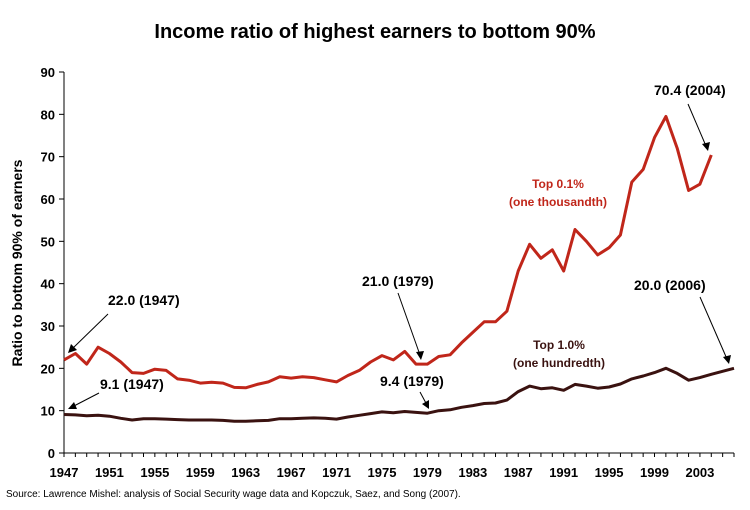 This screenshot has width=750, height=510. I want to click on series-top-1-0-percent, so click(399, 394).